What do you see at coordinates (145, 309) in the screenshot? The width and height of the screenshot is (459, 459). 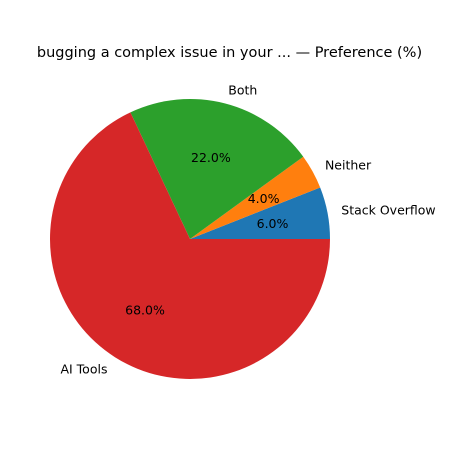 I see `percent-label-ai-tools: 68.0%` at bounding box center [145, 309].